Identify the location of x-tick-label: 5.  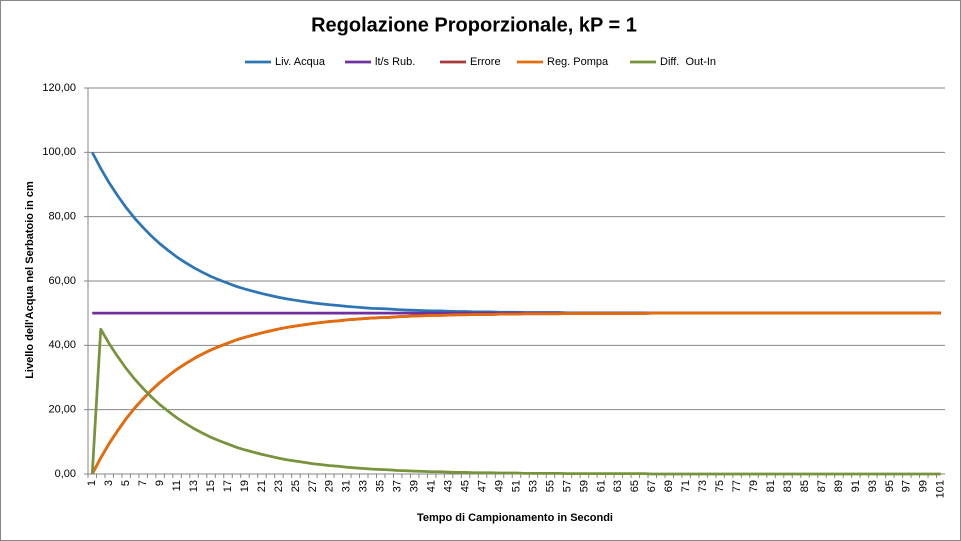
(126, 483).